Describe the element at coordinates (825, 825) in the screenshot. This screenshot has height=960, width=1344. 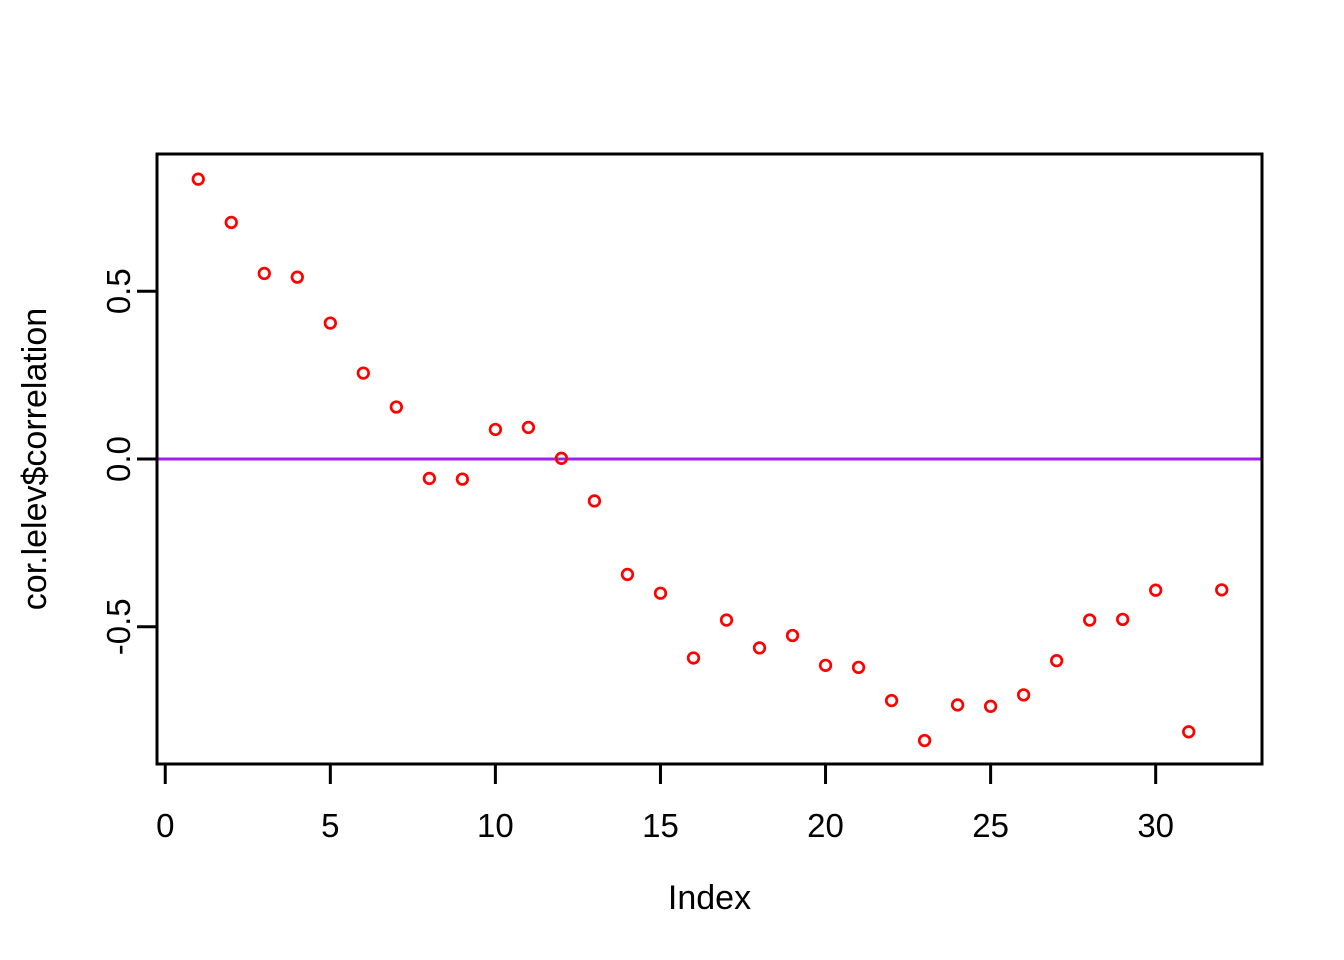
I see `x-tick-label: 20` at that location.